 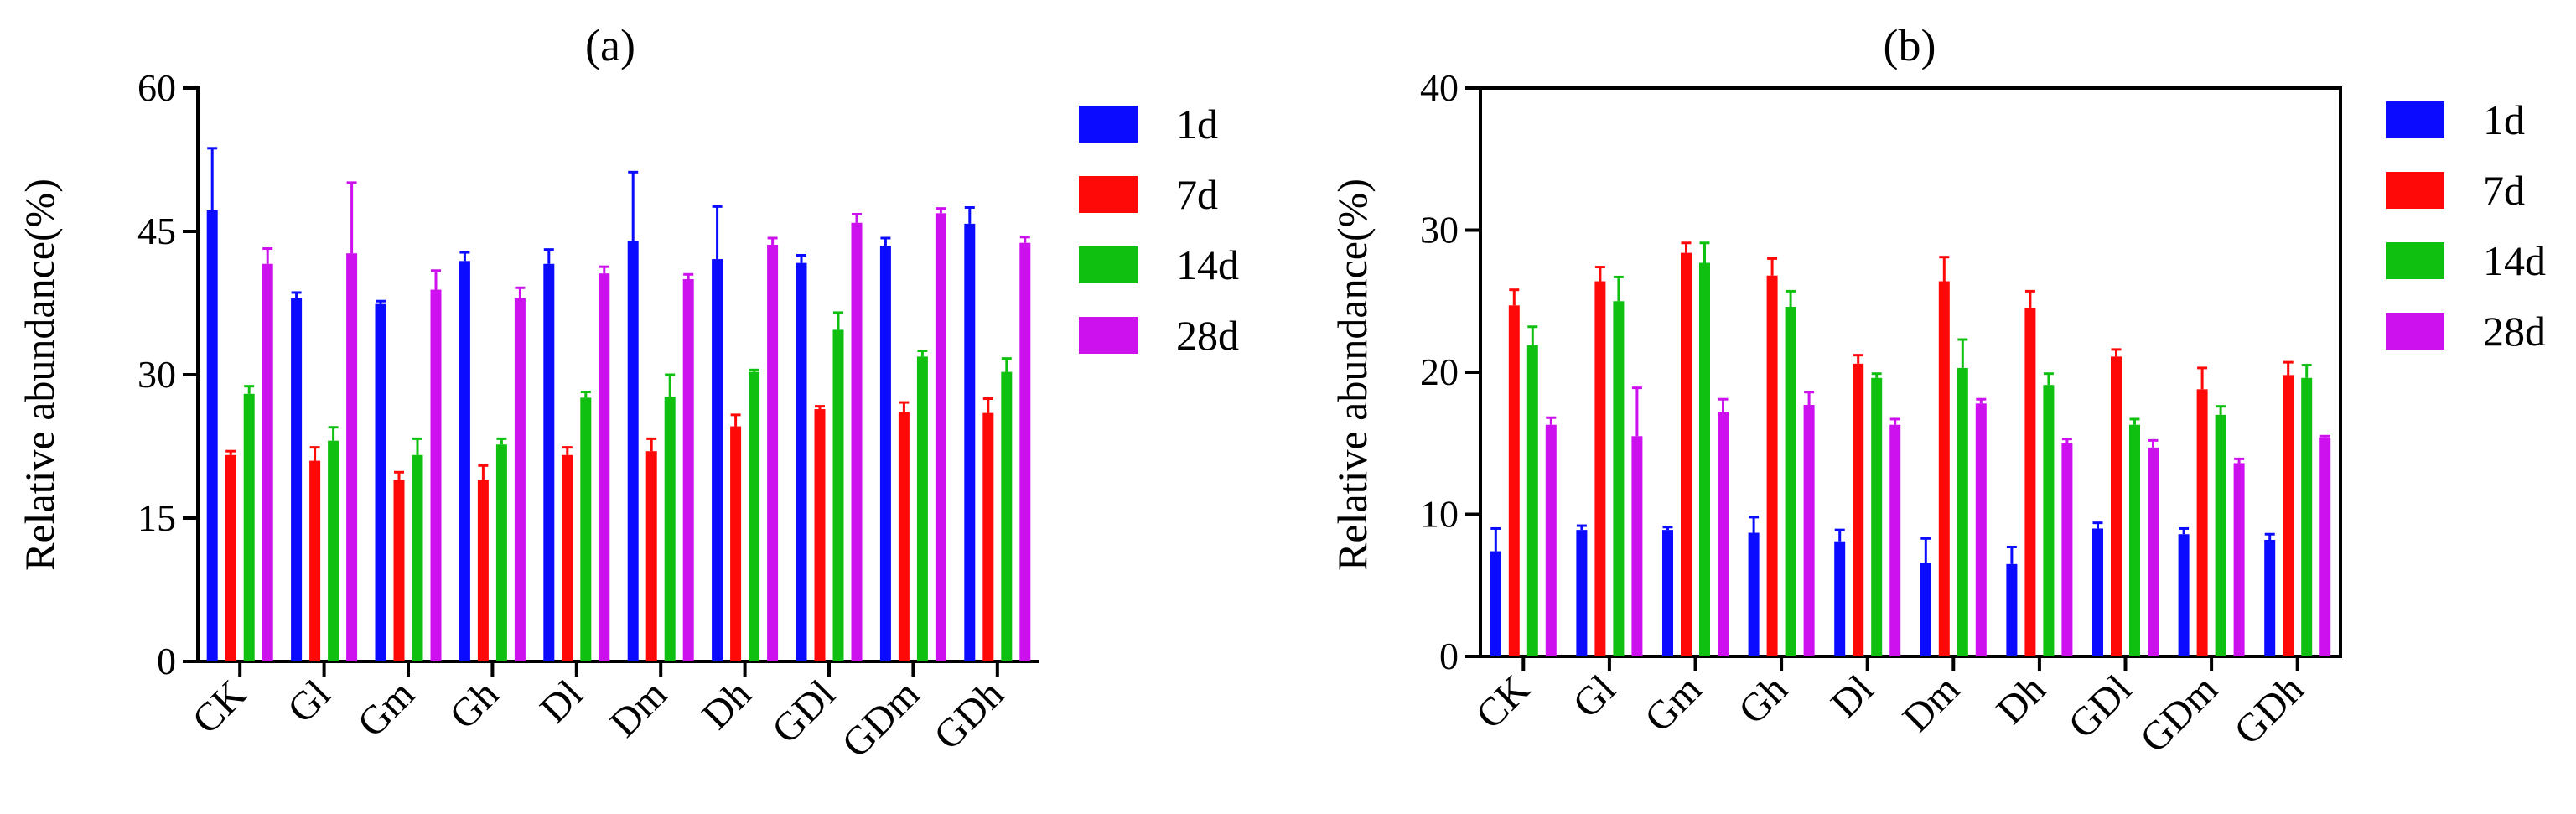 What do you see at coordinates (156, 517) in the screenshot?
I see `y-tick-label: 15` at bounding box center [156, 517].